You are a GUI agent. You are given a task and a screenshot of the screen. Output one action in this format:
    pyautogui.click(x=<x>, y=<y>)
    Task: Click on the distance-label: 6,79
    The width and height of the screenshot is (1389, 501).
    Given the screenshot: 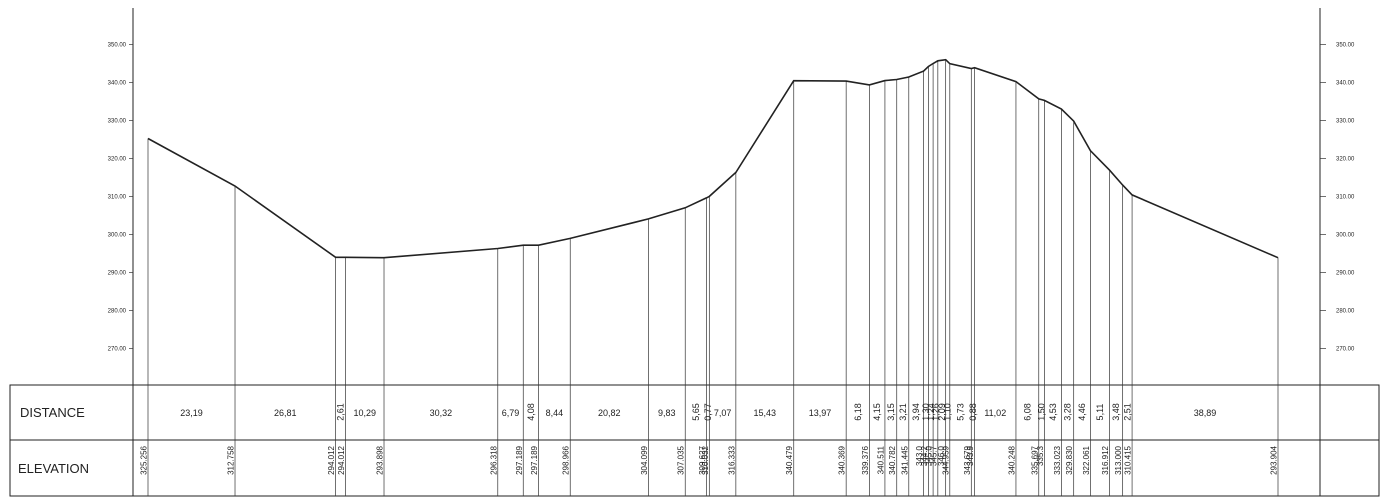 What is the action you would take?
    pyautogui.click(x=511, y=413)
    